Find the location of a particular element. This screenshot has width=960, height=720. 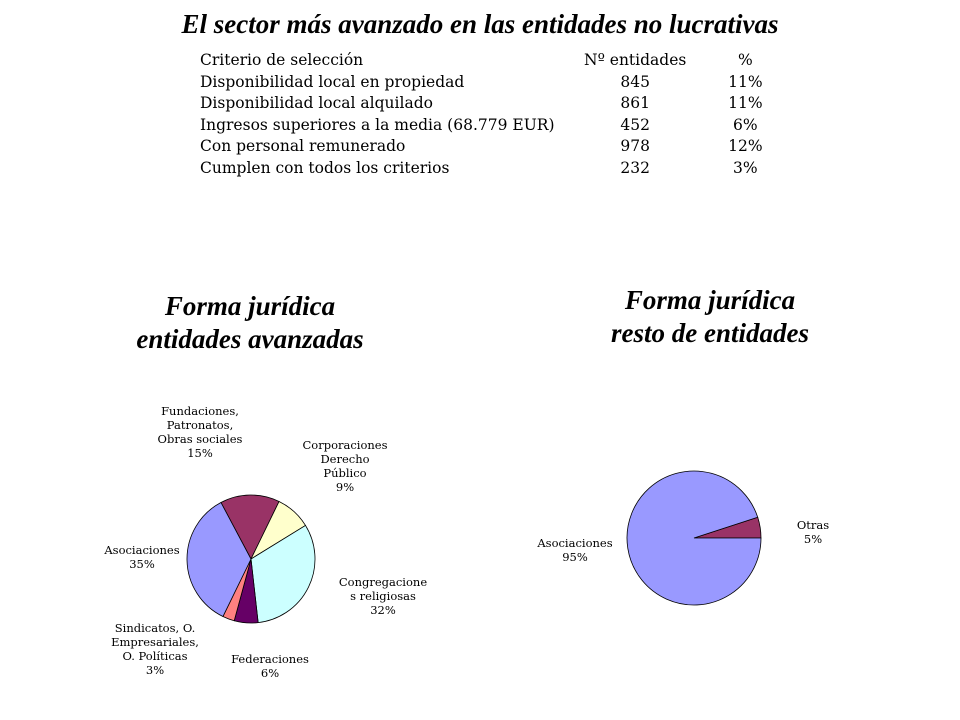

row-criterio: Disponibilidad local en propiedad is located at coordinates (332, 81).